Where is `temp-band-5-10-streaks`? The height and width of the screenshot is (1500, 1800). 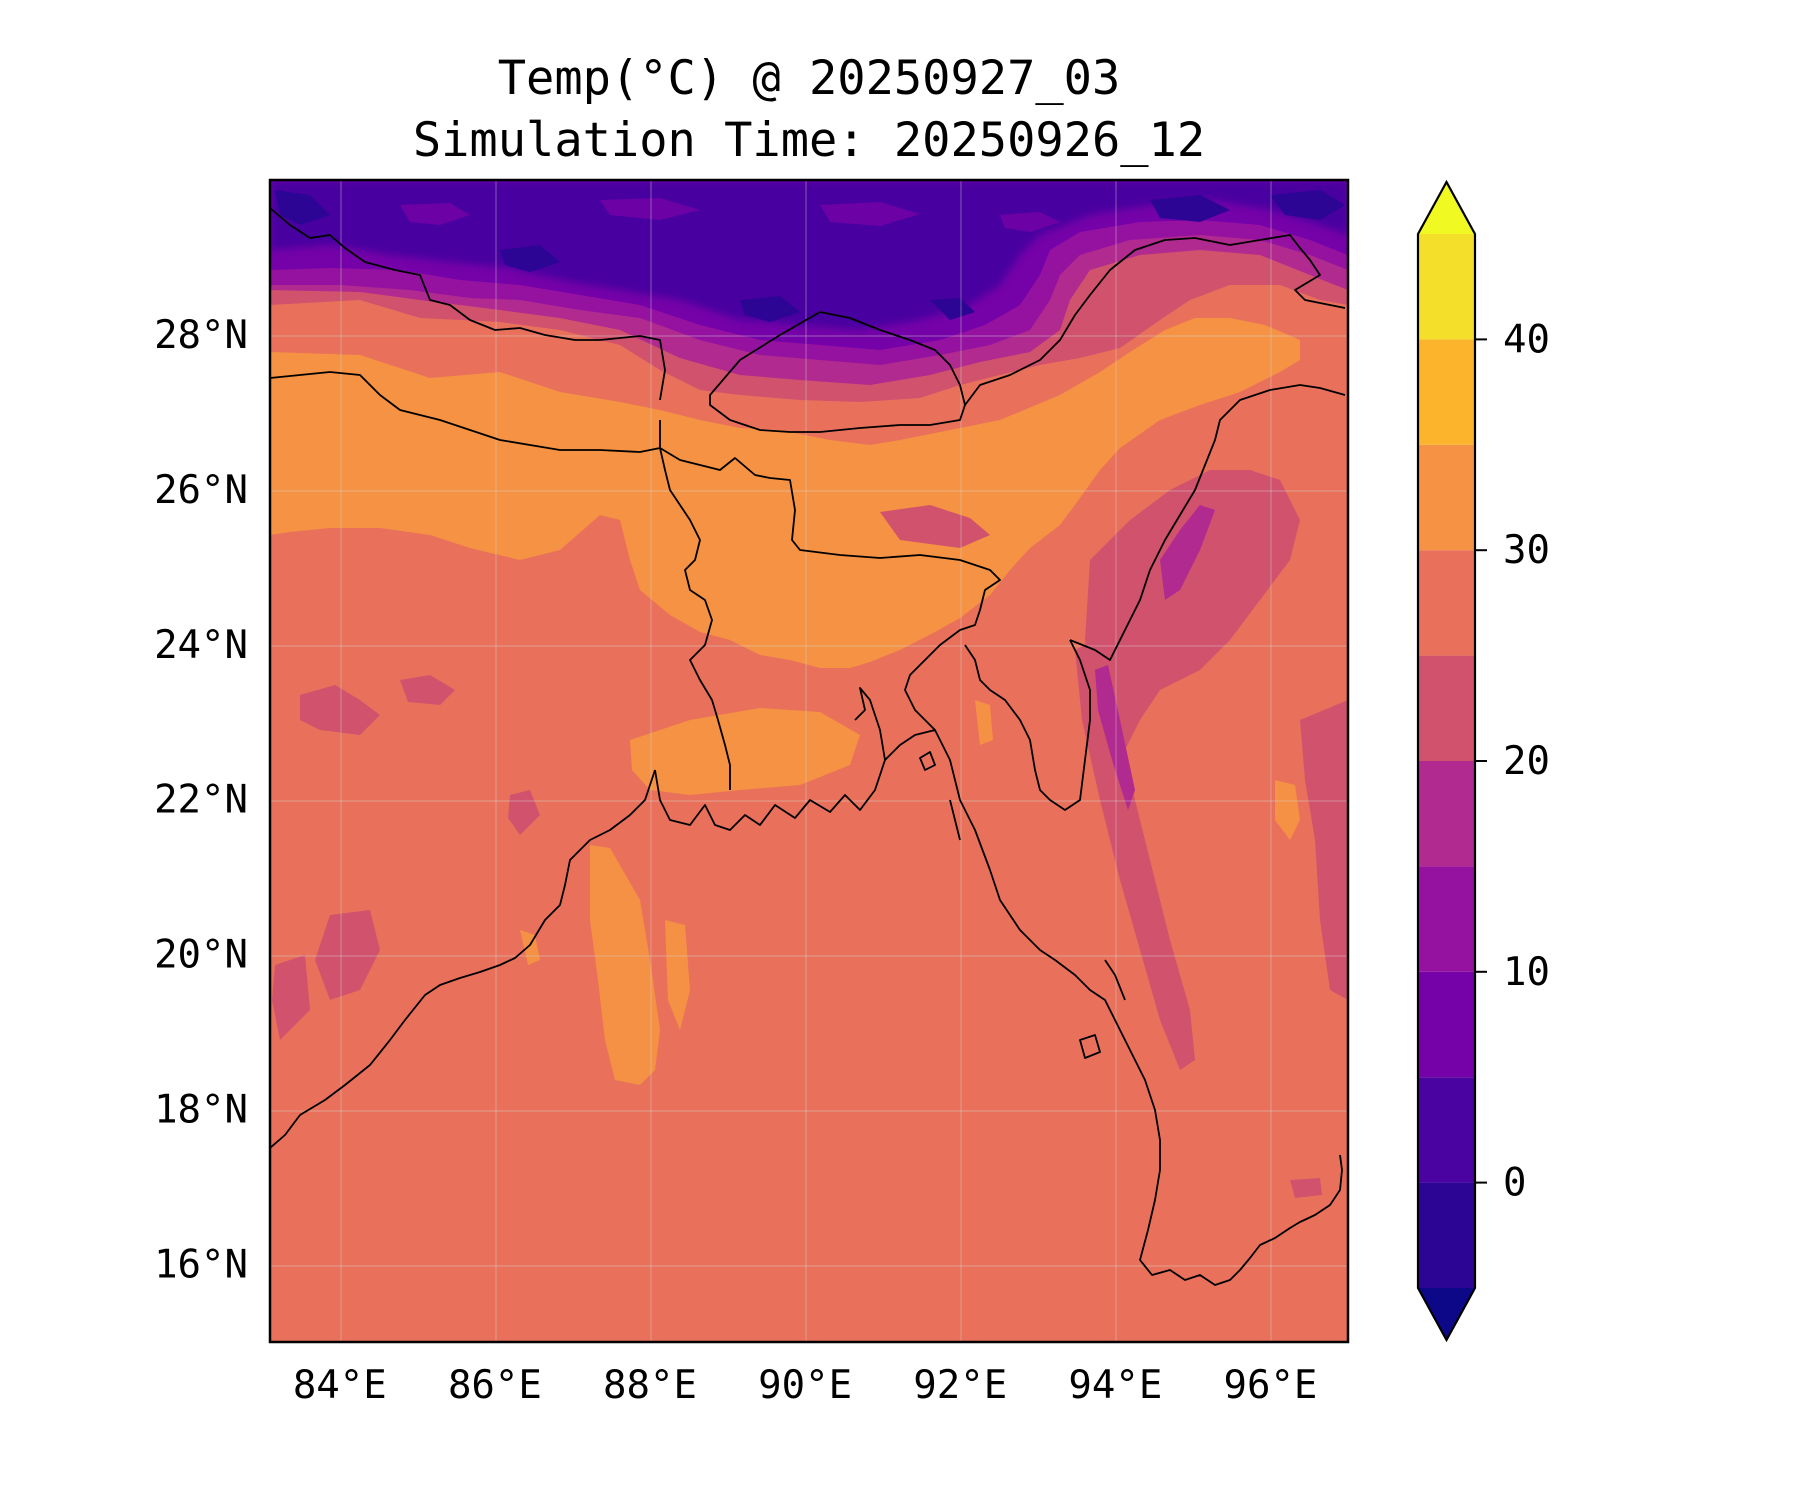 temp-band-5-10-streaks is located at coordinates (730, 215).